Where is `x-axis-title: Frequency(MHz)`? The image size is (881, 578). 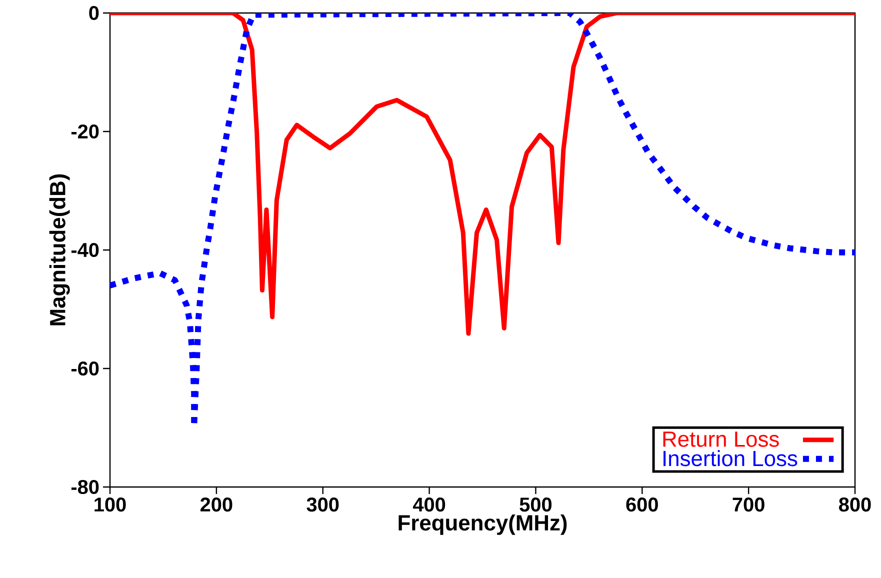
x-axis-title: Frequency(MHz) is located at coordinates (482, 524).